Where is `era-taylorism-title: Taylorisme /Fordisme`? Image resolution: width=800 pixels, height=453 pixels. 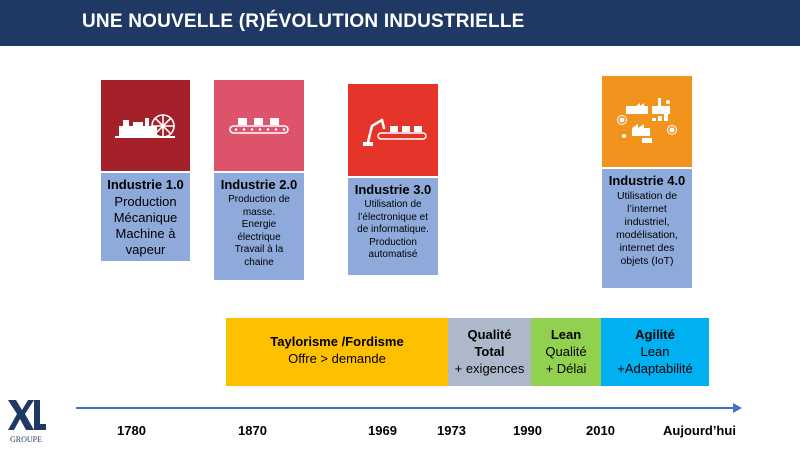
era-taylorism-title: Taylorisme /Fordisme is located at coordinates (337, 341).